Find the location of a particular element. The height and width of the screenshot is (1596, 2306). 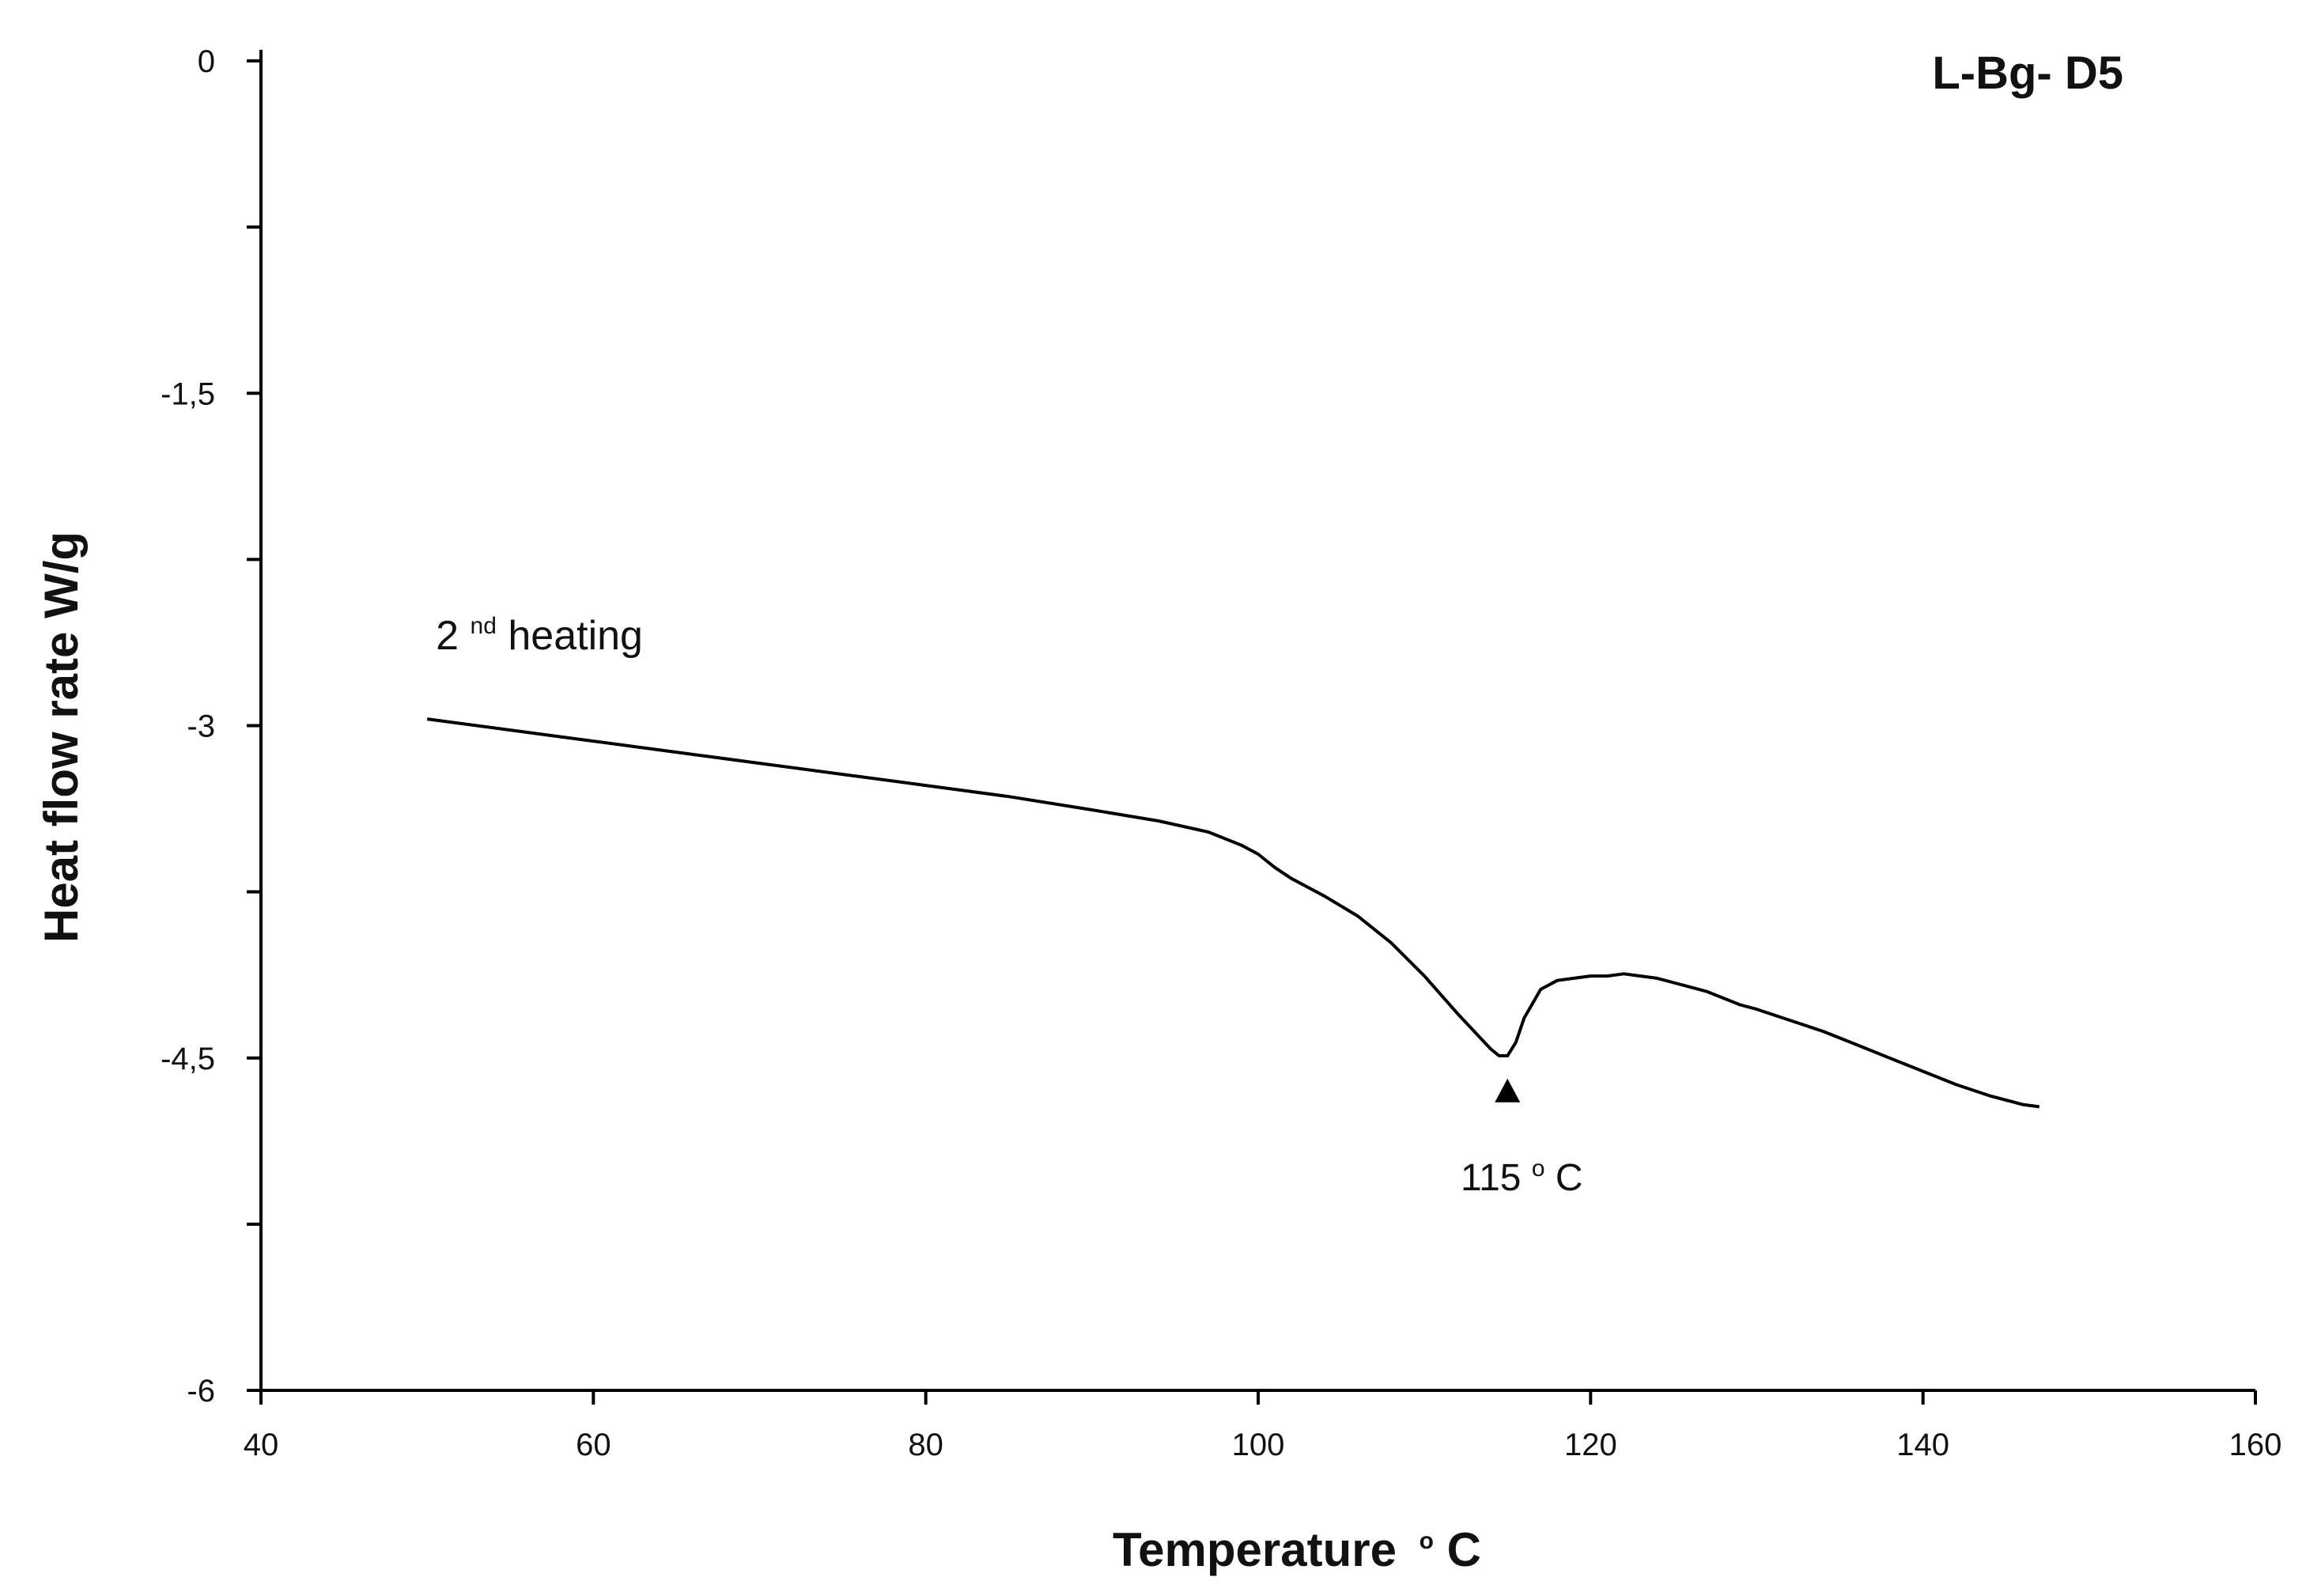

x-tick-label: 80 is located at coordinates (926, 1445).